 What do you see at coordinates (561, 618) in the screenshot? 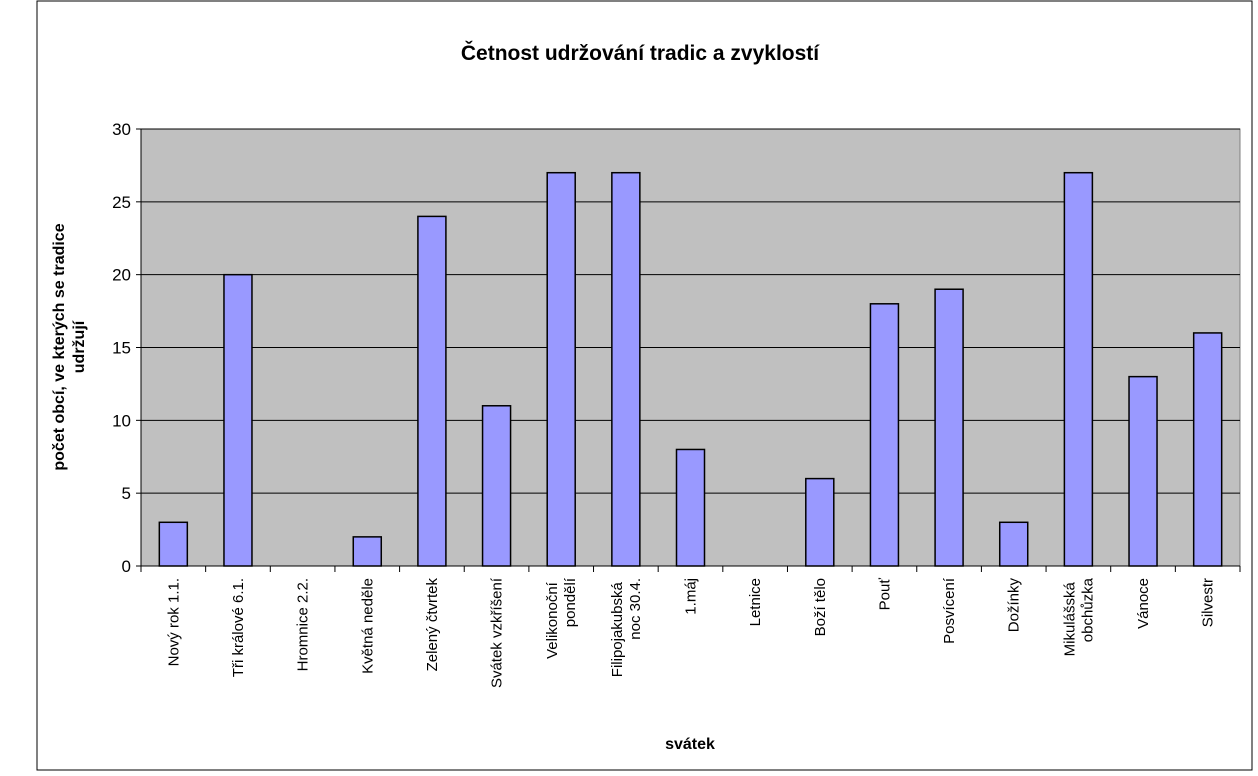
I see `x-tick-label: Velikonoční pondělí` at bounding box center [561, 618].